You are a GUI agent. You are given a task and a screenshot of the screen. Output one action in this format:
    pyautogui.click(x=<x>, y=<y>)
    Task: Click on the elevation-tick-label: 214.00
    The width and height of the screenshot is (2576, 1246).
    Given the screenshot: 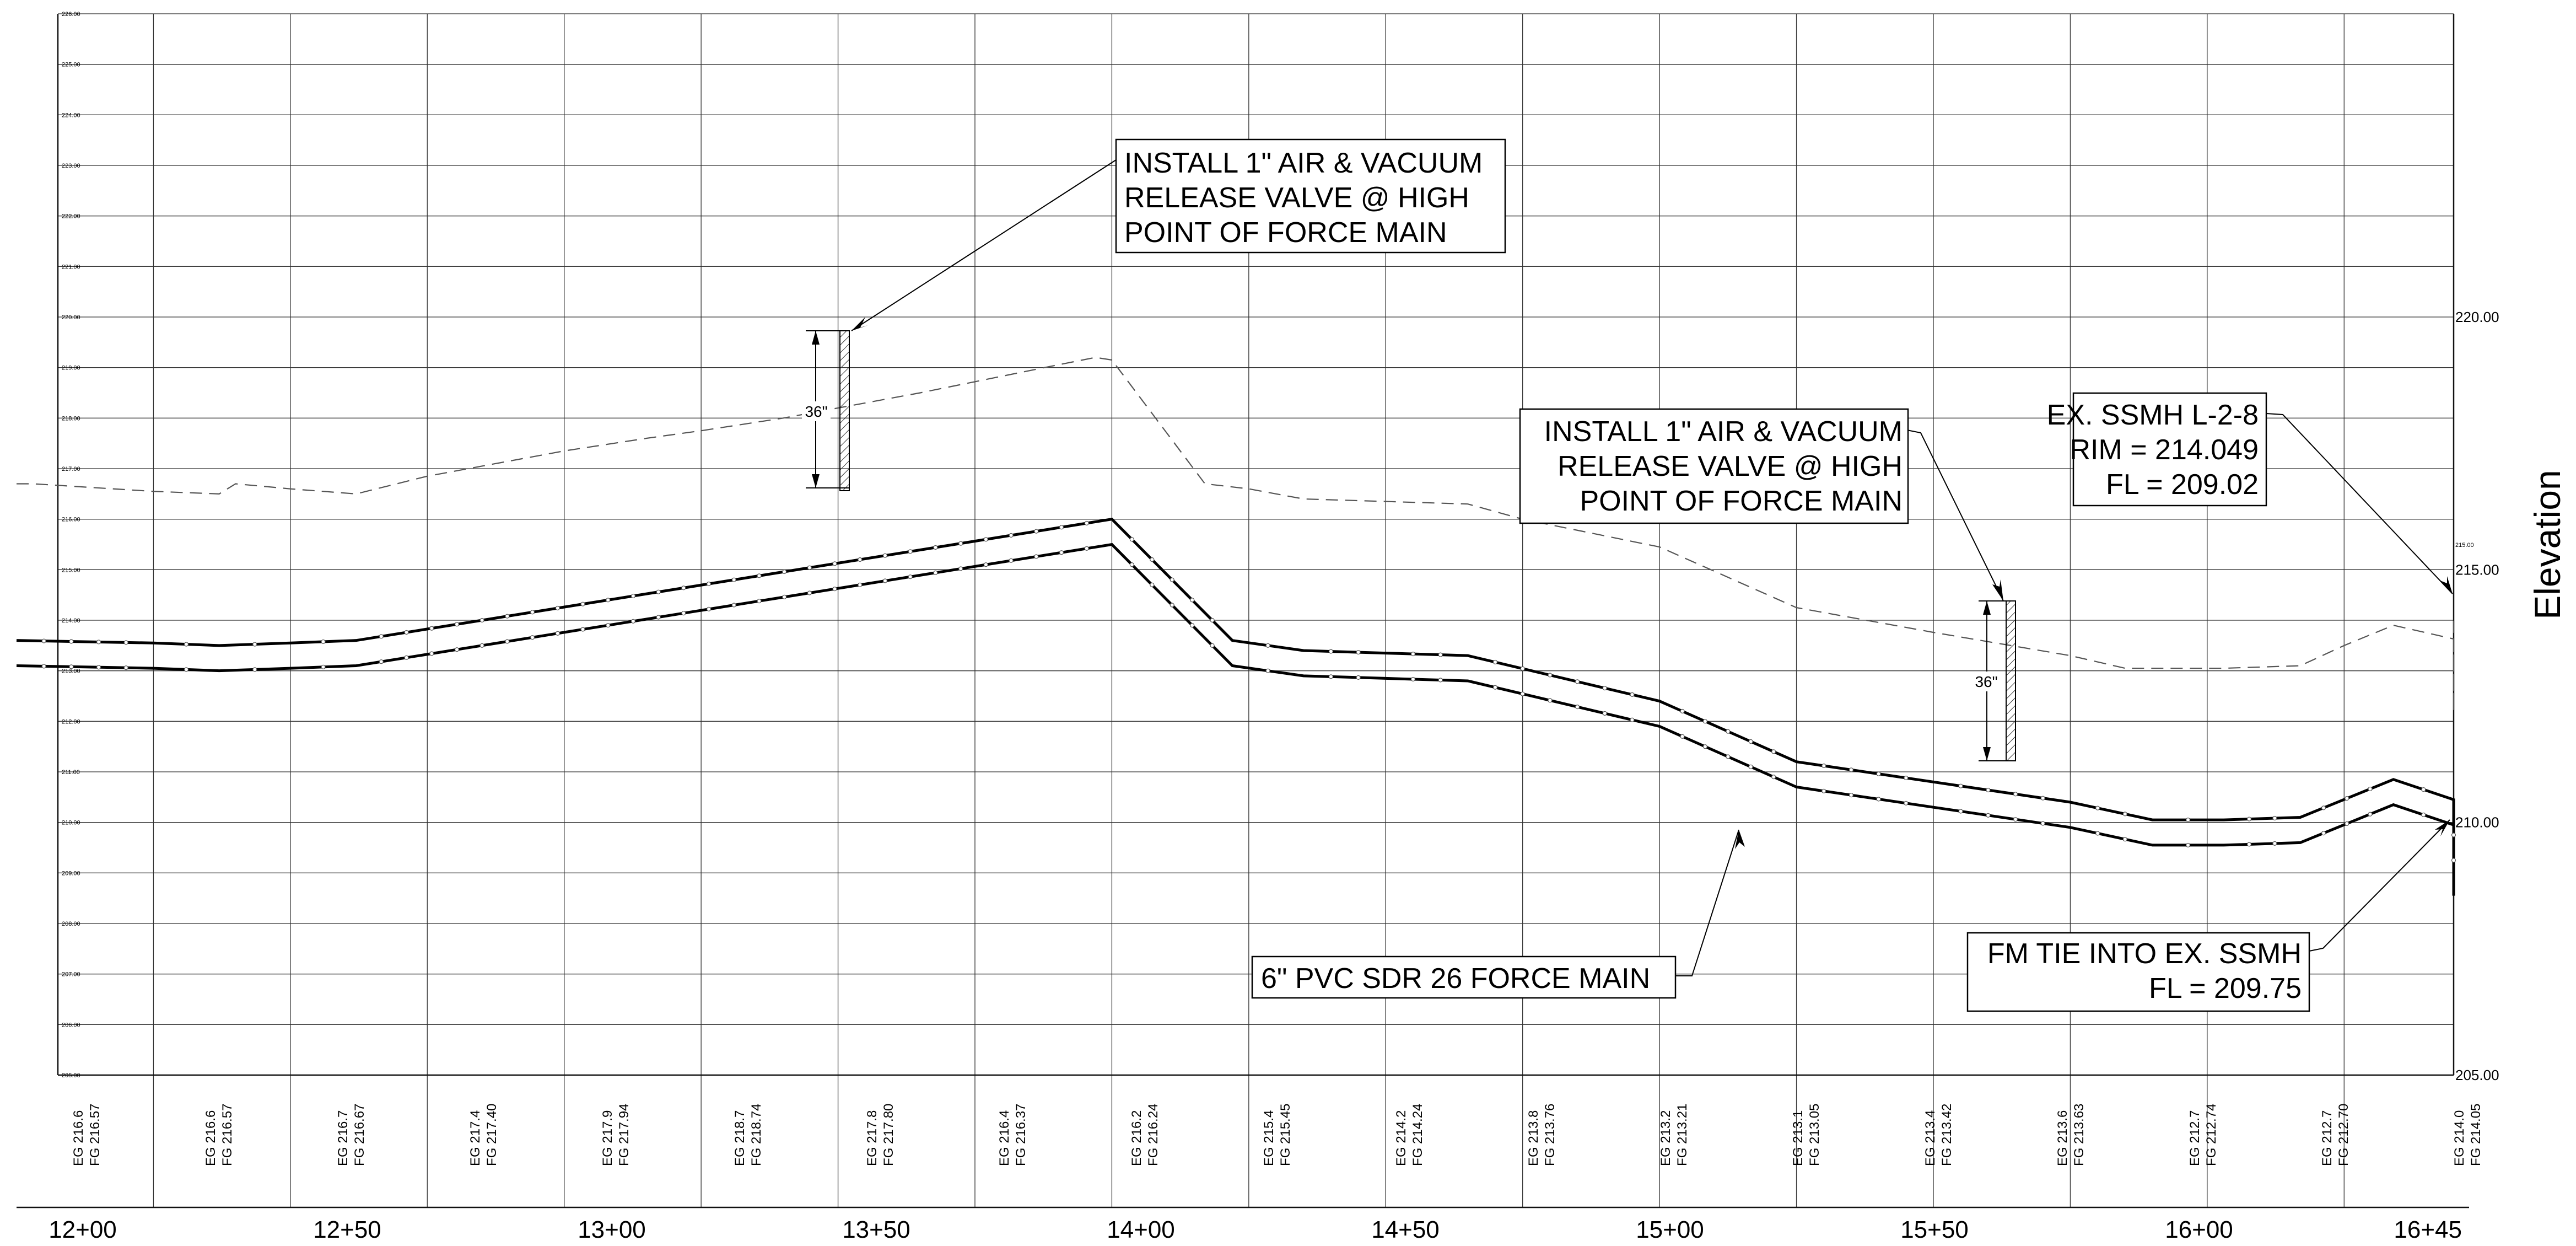 What is the action you would take?
    pyautogui.click(x=71, y=620)
    